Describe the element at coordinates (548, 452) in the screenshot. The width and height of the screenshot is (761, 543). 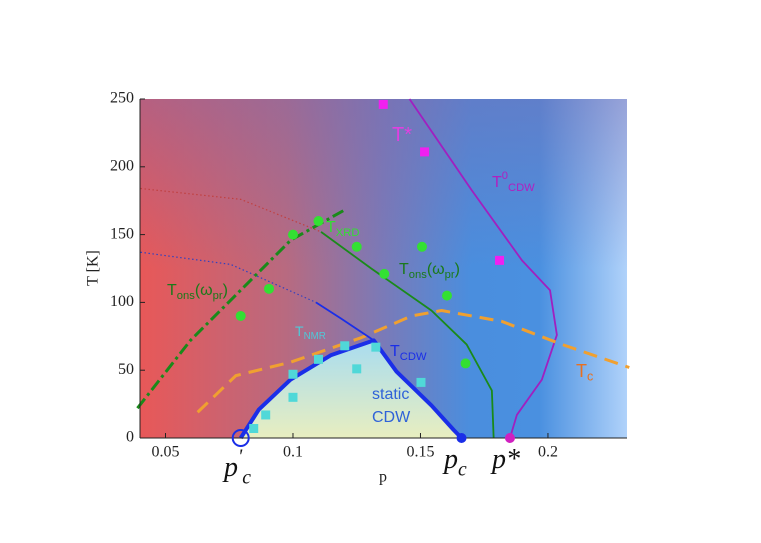
I see `x-tick-label: 0.2` at that location.